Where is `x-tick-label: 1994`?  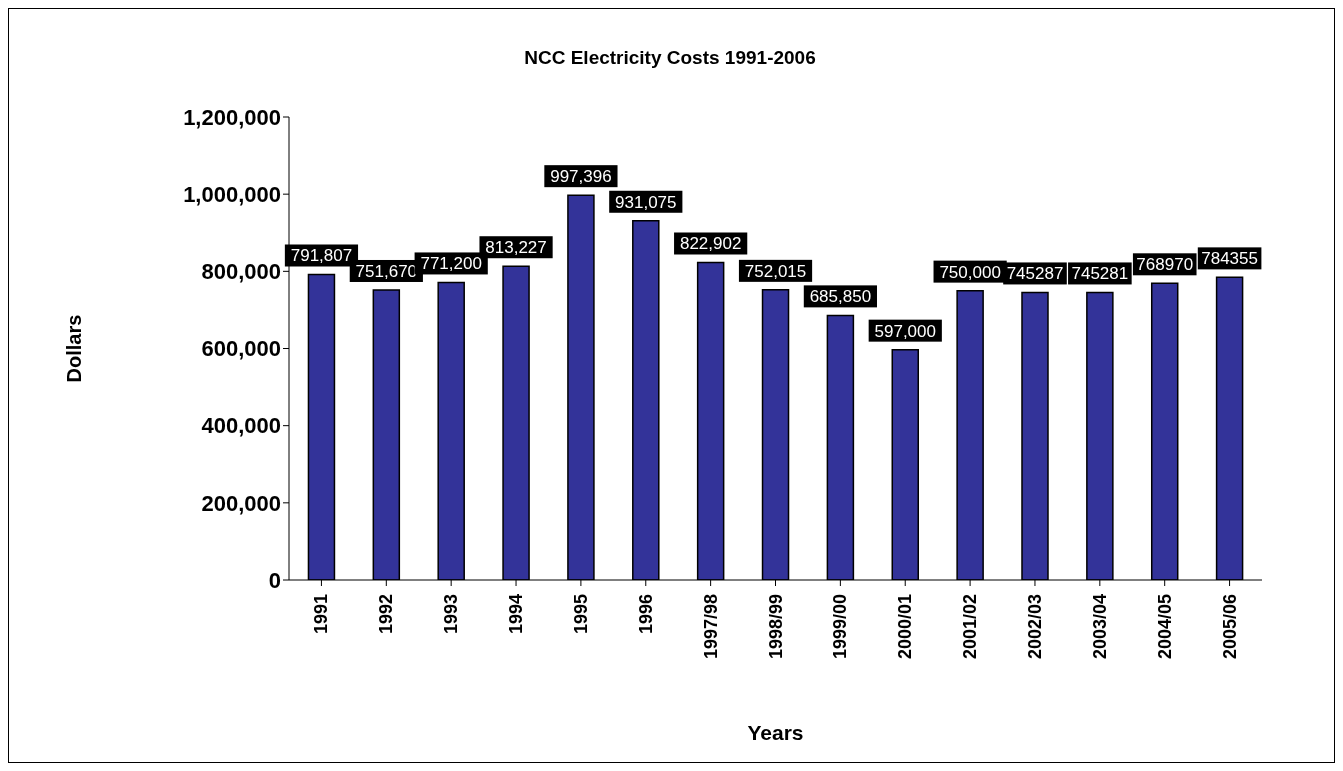 x-tick-label: 1994 is located at coordinates (516, 614).